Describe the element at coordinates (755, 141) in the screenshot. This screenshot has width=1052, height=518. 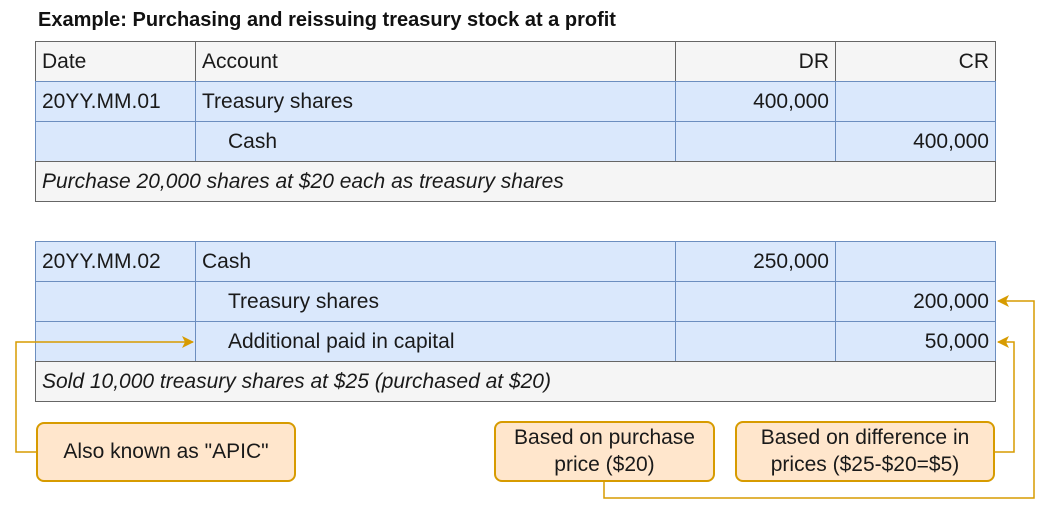
I see `row2-dr` at that location.